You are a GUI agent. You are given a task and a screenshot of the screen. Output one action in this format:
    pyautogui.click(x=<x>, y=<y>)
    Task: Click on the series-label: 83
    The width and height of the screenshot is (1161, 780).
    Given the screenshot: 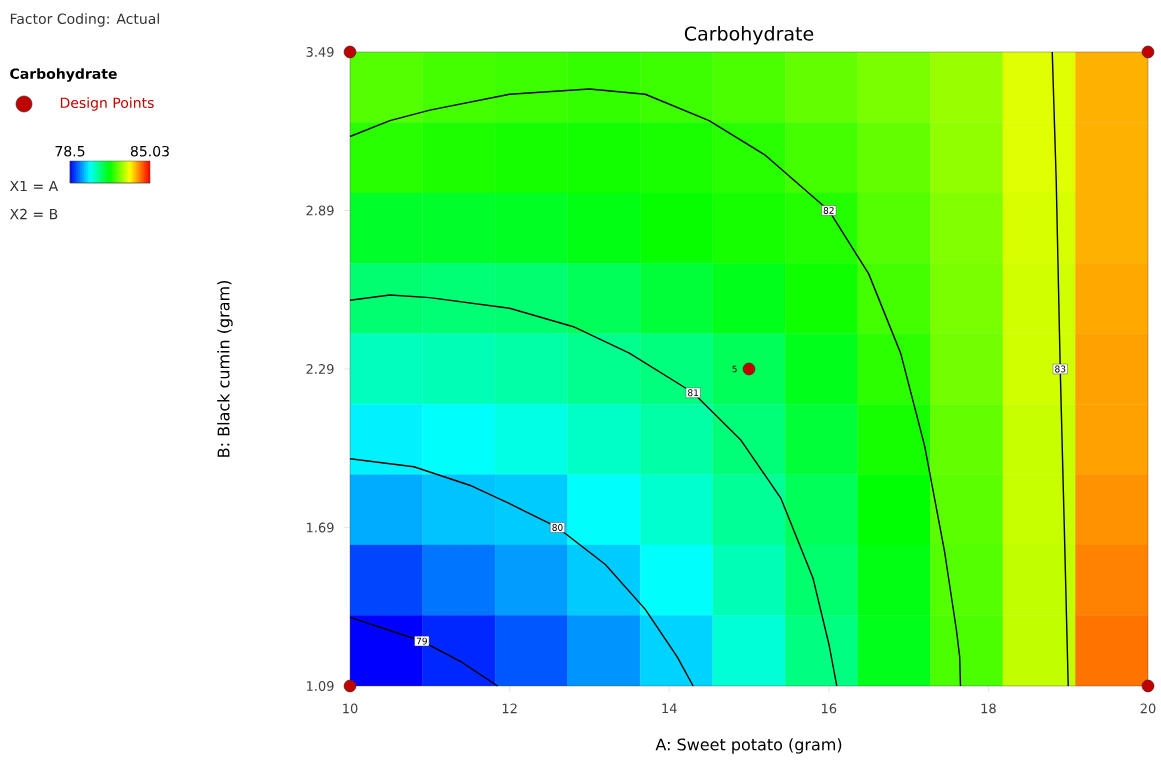 What is the action you would take?
    pyautogui.click(x=1060, y=369)
    